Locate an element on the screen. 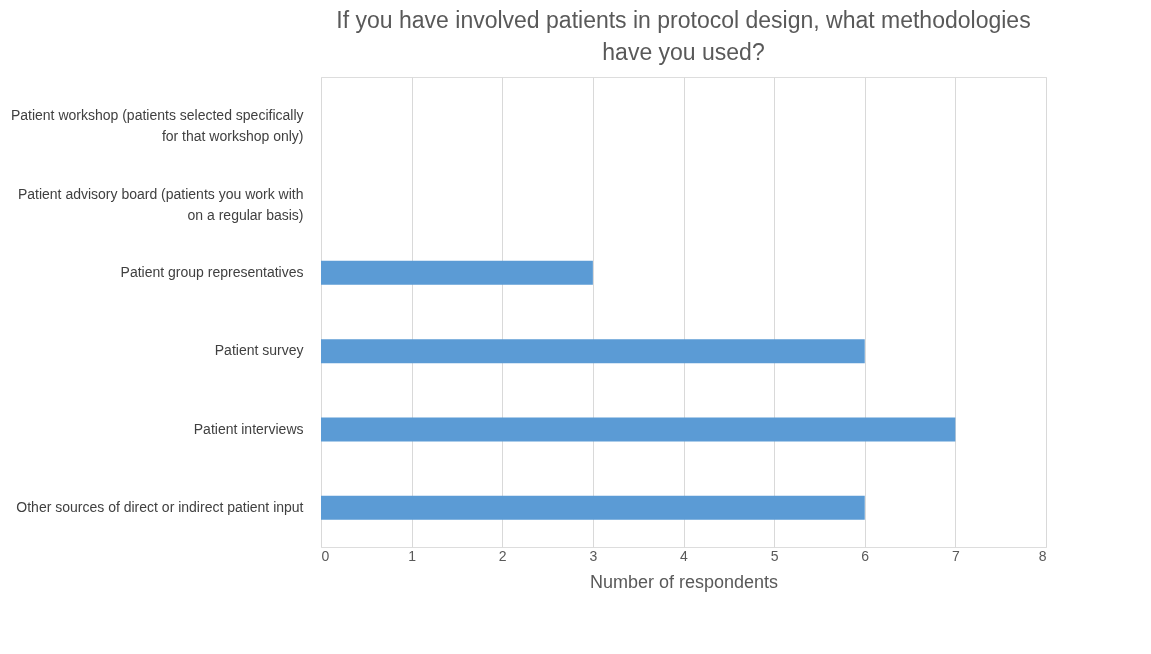 The height and width of the screenshot is (654, 1151). x-tick-label: 3 is located at coordinates (593, 555).